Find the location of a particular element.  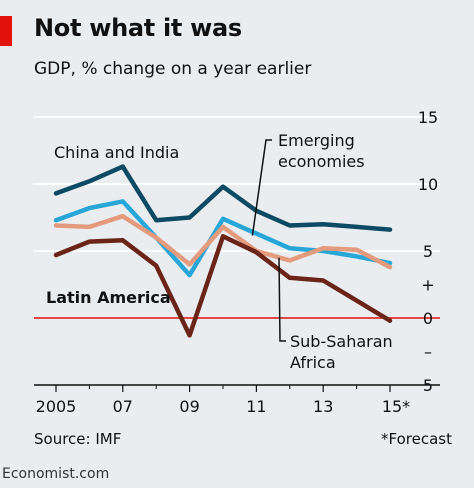

chart-title: Not what it was is located at coordinates (138, 28).